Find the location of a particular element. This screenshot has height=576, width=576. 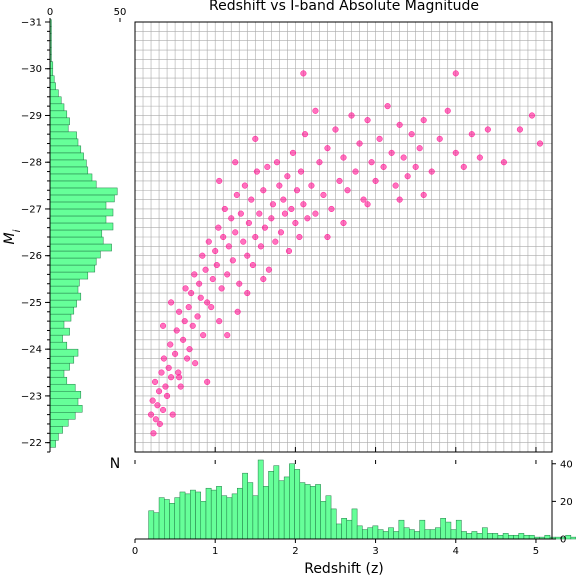

x-tick-label: 3 is located at coordinates (375, 551).